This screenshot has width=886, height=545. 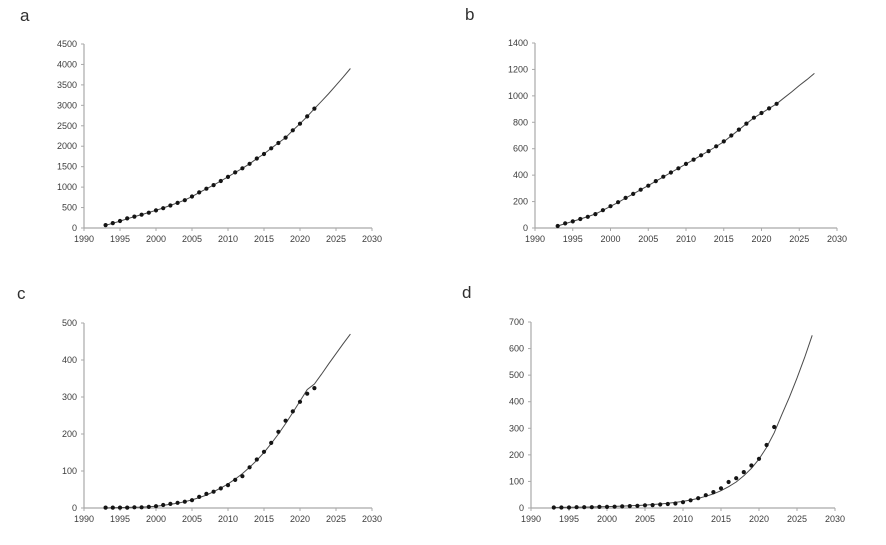 What do you see at coordinates (67, 167) in the screenshot?
I see `svg-text: 1500` at bounding box center [67, 167].